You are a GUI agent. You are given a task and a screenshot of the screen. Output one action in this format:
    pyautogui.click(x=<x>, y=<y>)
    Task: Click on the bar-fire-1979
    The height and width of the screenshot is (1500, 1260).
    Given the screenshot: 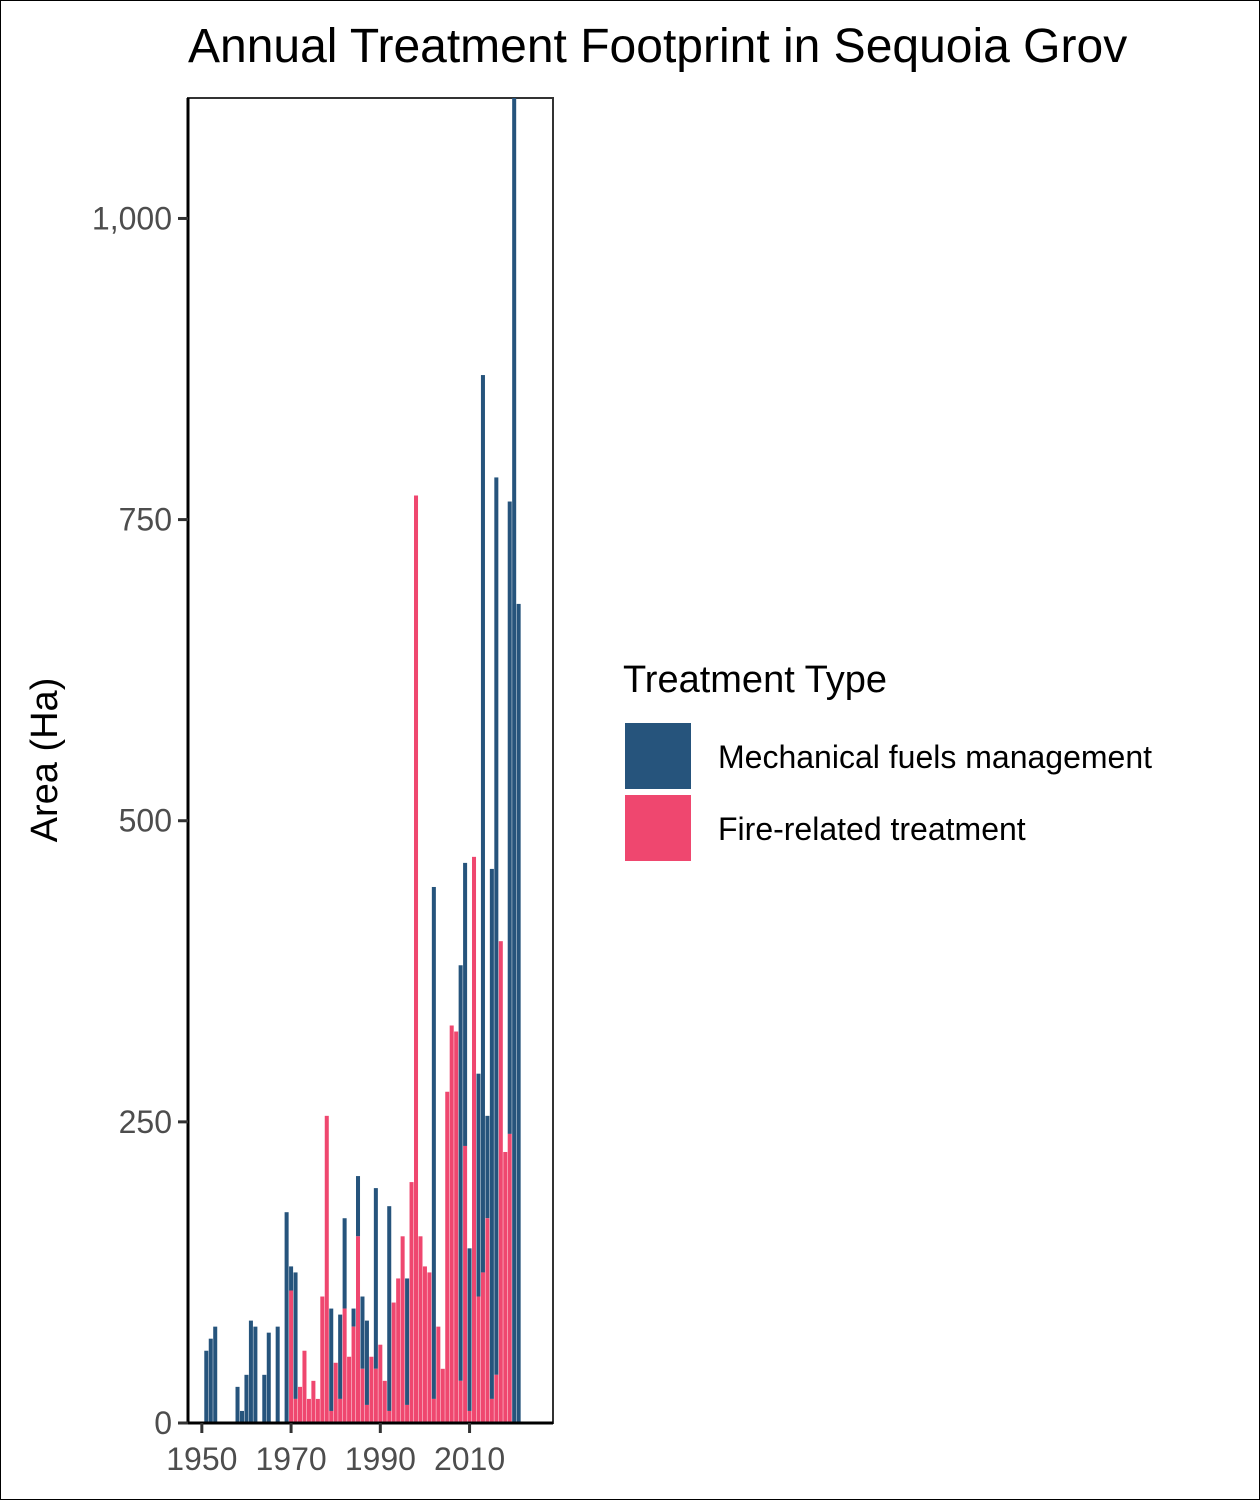 What is the action you would take?
    pyautogui.click(x=331, y=1416)
    